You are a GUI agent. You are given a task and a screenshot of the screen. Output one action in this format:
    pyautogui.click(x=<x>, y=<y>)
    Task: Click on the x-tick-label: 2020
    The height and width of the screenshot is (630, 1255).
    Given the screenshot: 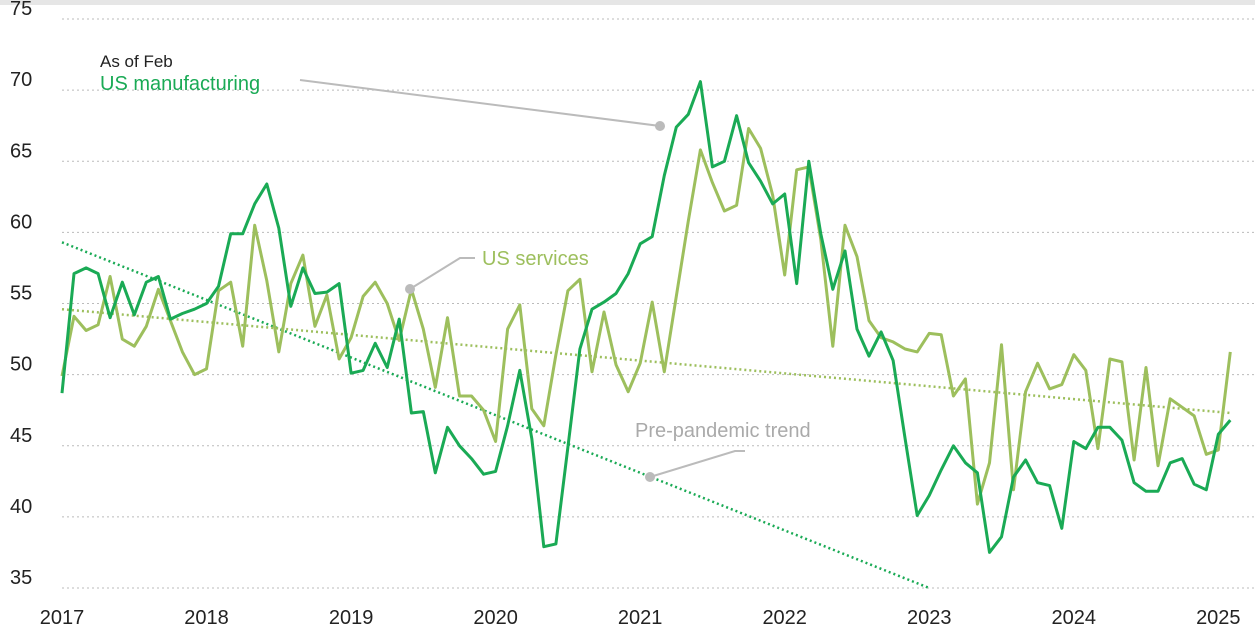 What is the action you would take?
    pyautogui.click(x=495, y=618)
    